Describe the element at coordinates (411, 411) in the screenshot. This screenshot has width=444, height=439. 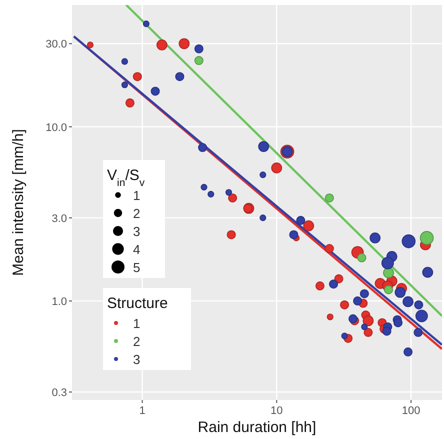
I see `x-tick-label: 100` at that location.